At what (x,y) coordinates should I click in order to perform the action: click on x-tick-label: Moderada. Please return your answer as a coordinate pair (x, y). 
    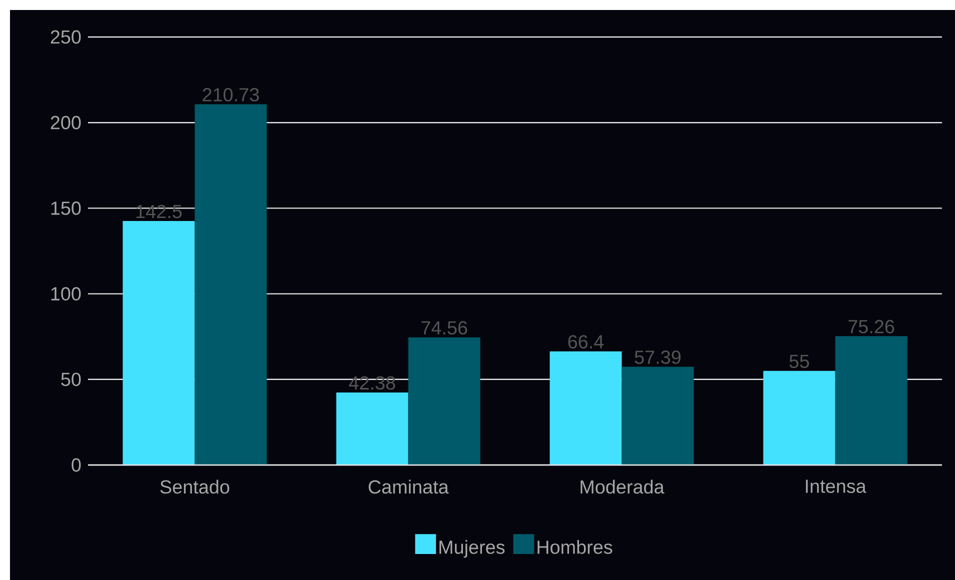
    Looking at the image, I should click on (622, 487).